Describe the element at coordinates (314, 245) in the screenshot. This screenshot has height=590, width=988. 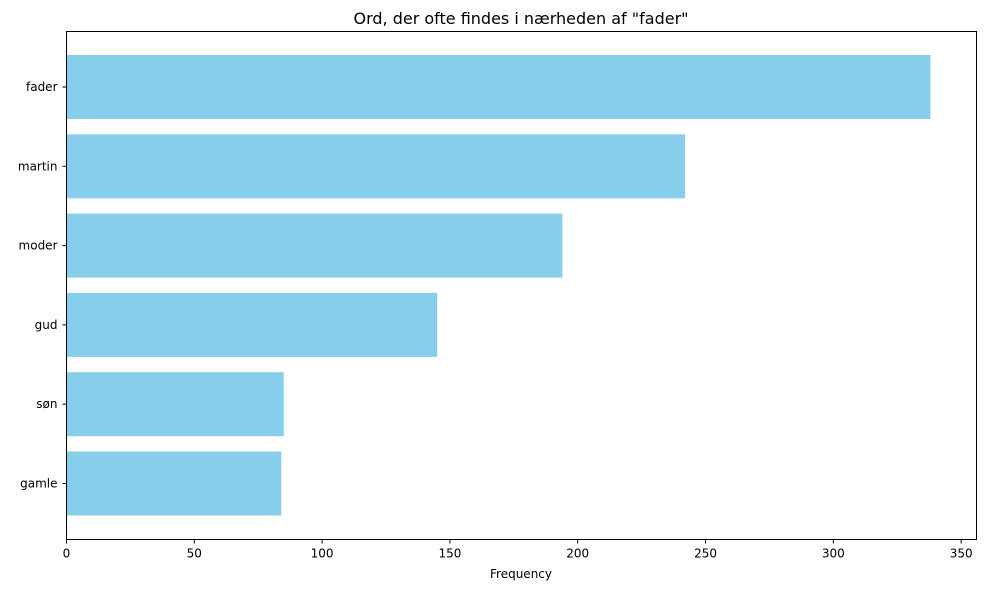
I see `bar-moder` at that location.